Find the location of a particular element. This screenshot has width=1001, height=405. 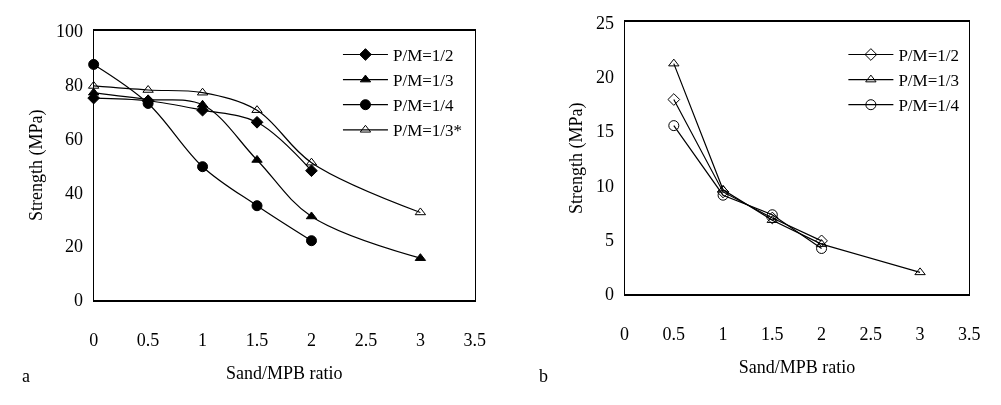

text: a is located at coordinates (26, 376).